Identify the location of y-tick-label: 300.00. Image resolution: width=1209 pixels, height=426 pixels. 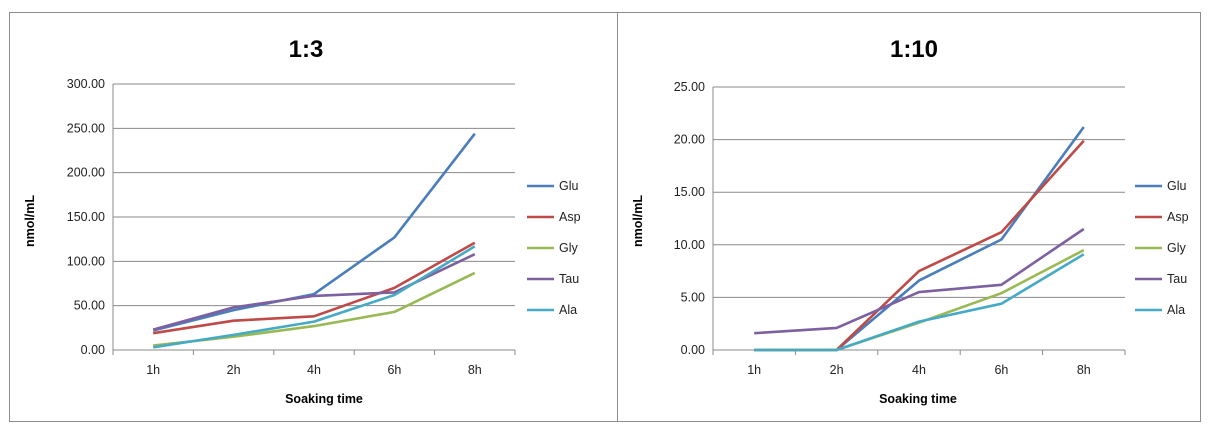
(86, 84).